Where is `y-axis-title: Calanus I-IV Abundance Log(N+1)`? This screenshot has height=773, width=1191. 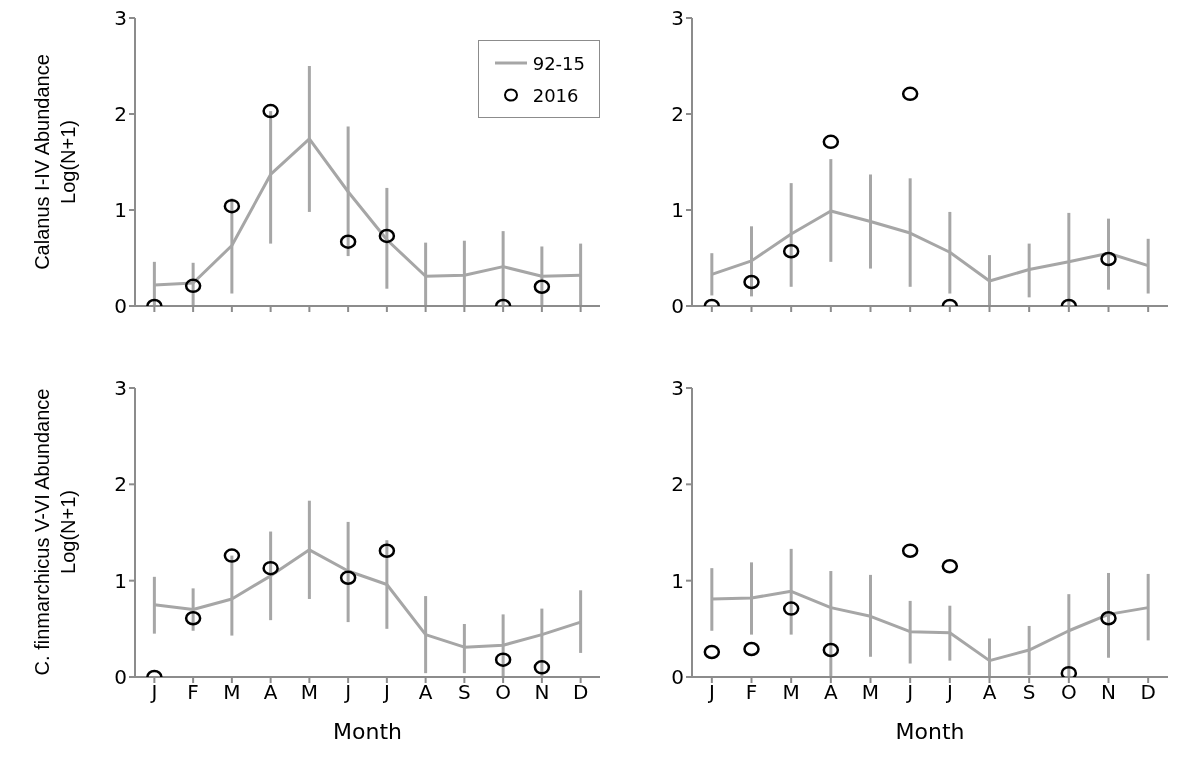
y-axis-title: Calanus I-IV Abundance Log(N+1) is located at coordinates (55, 162).